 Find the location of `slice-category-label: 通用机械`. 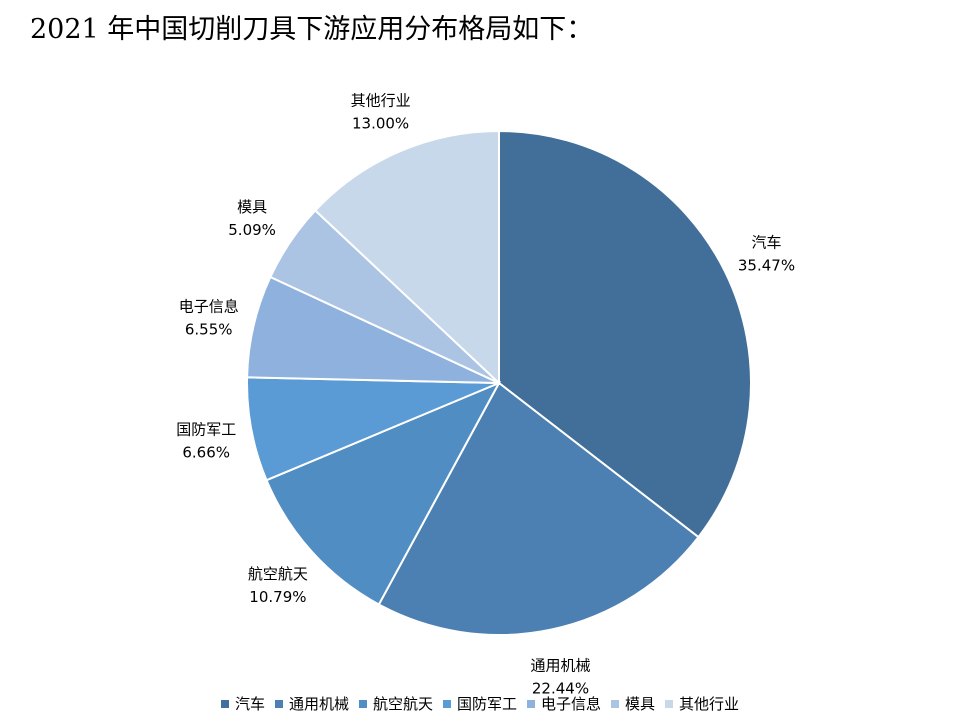

slice-category-label: 通用机械 is located at coordinates (560, 666).